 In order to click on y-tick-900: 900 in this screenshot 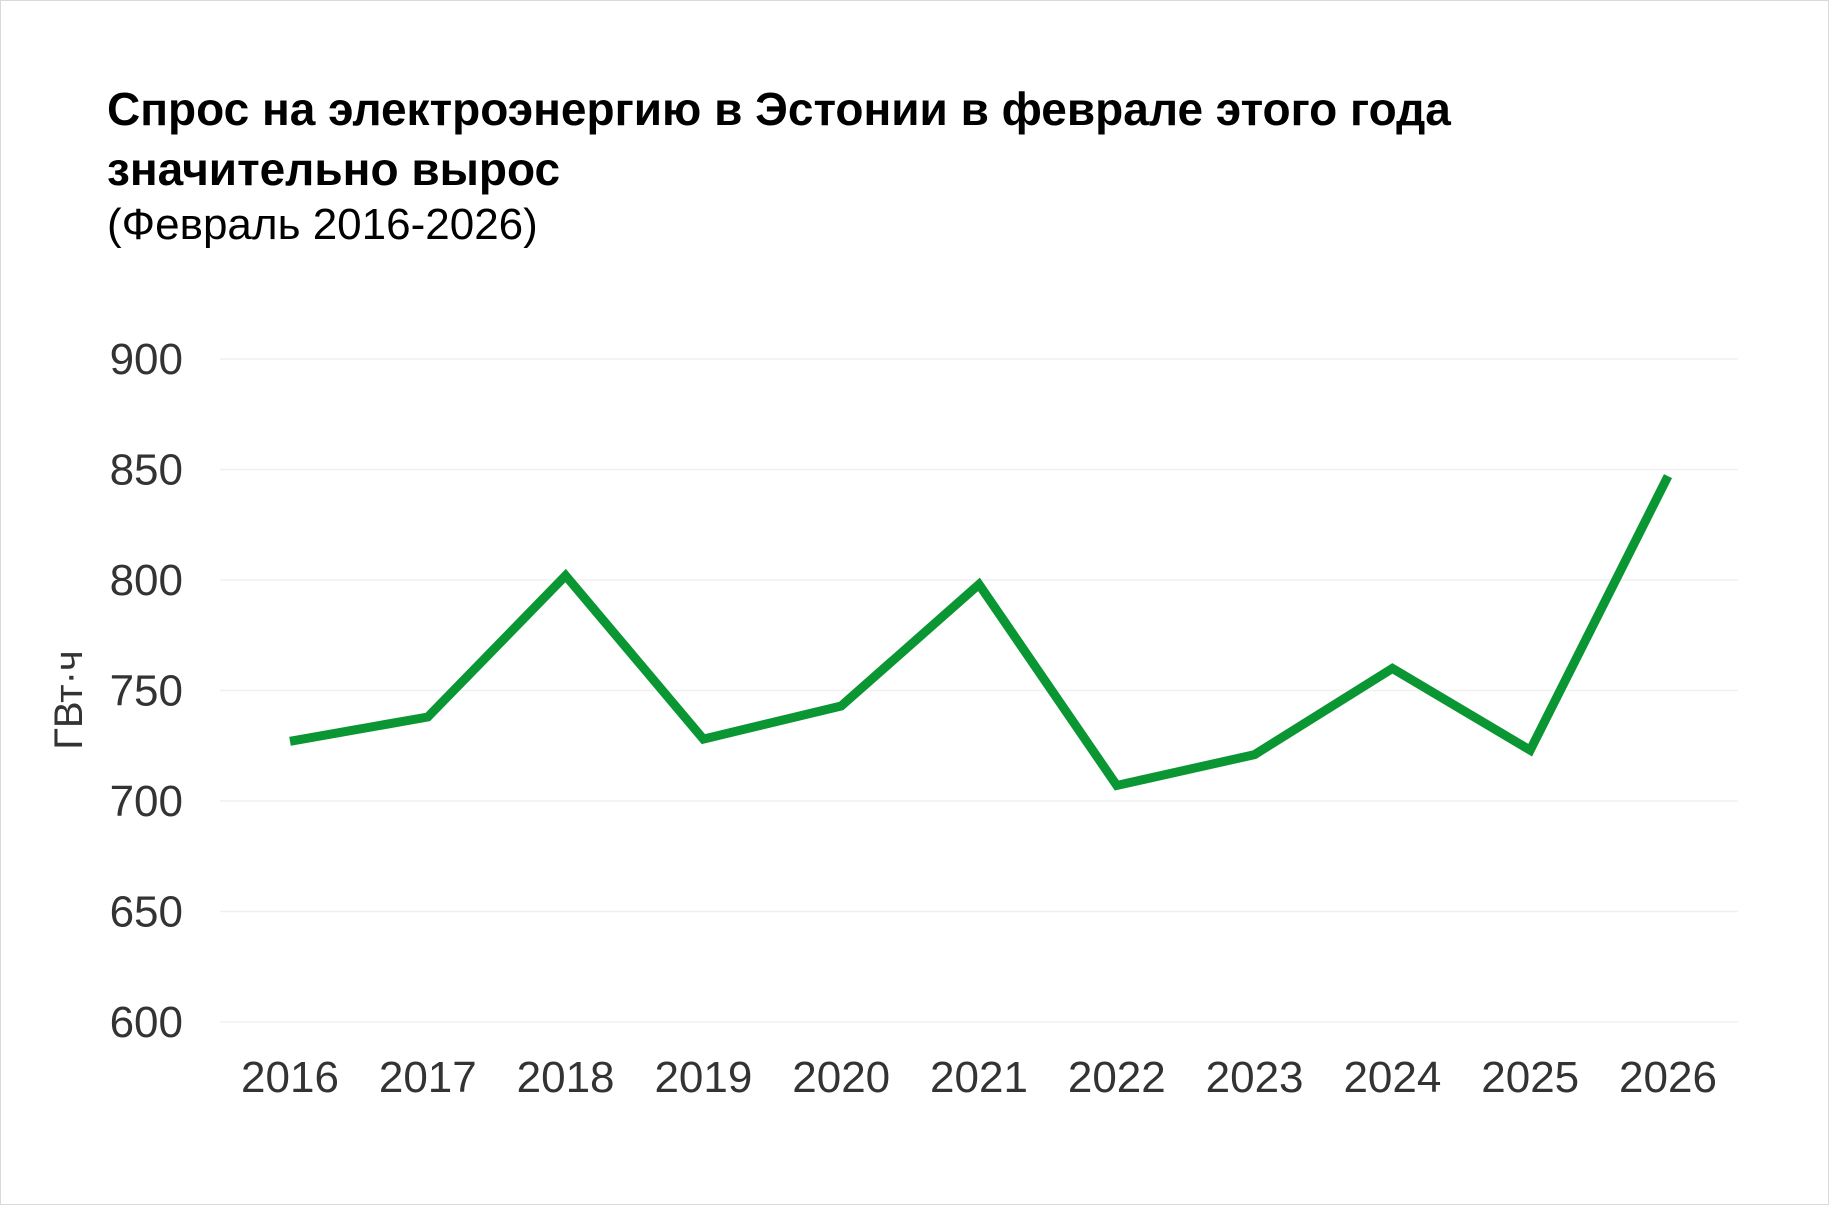, I will do `click(146, 359)`.